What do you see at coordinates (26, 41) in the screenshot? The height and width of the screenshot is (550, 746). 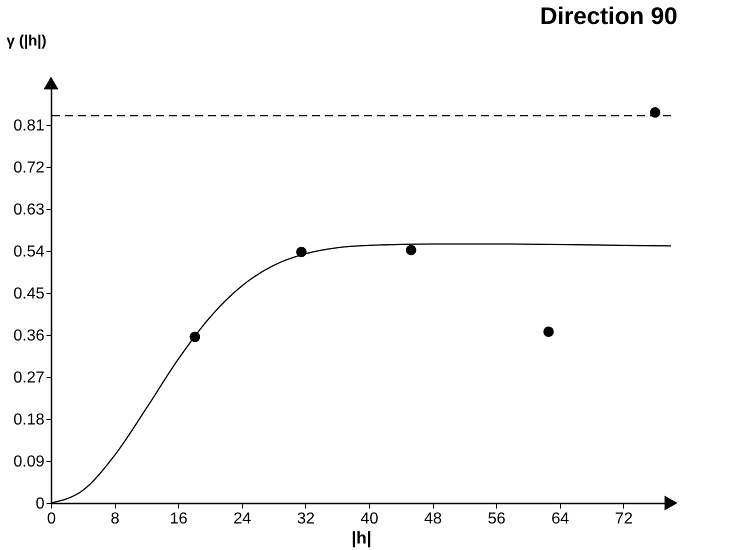 I see `y-axis-title: γ (|h|)` at bounding box center [26, 41].